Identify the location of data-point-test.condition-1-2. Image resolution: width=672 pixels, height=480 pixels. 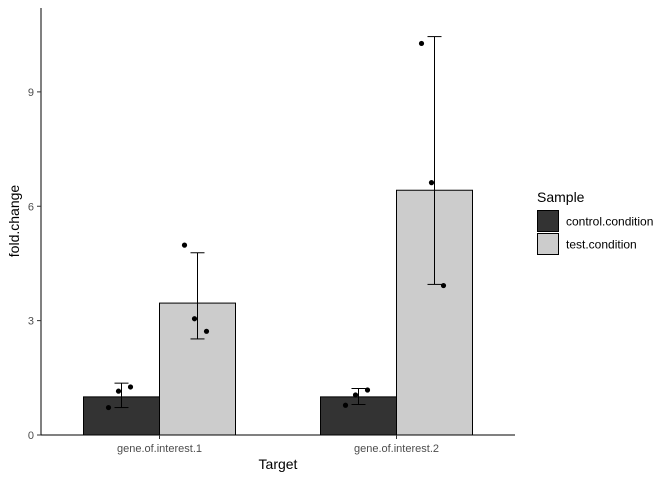
(443, 285).